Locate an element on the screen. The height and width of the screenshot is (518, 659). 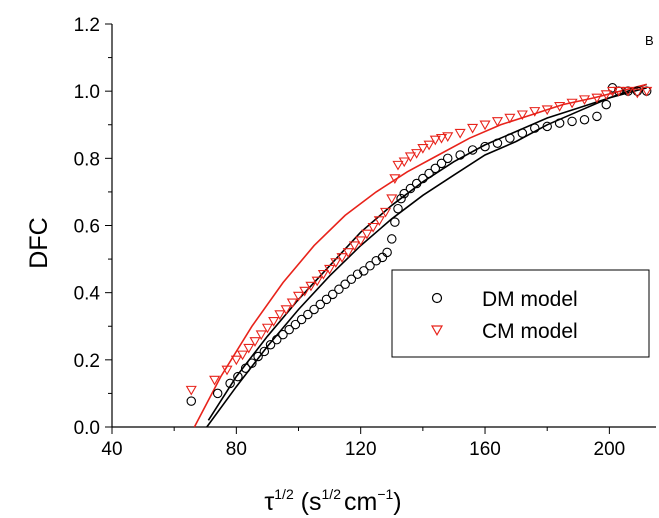
y-tick-label: 0.0 is located at coordinates (87, 428).